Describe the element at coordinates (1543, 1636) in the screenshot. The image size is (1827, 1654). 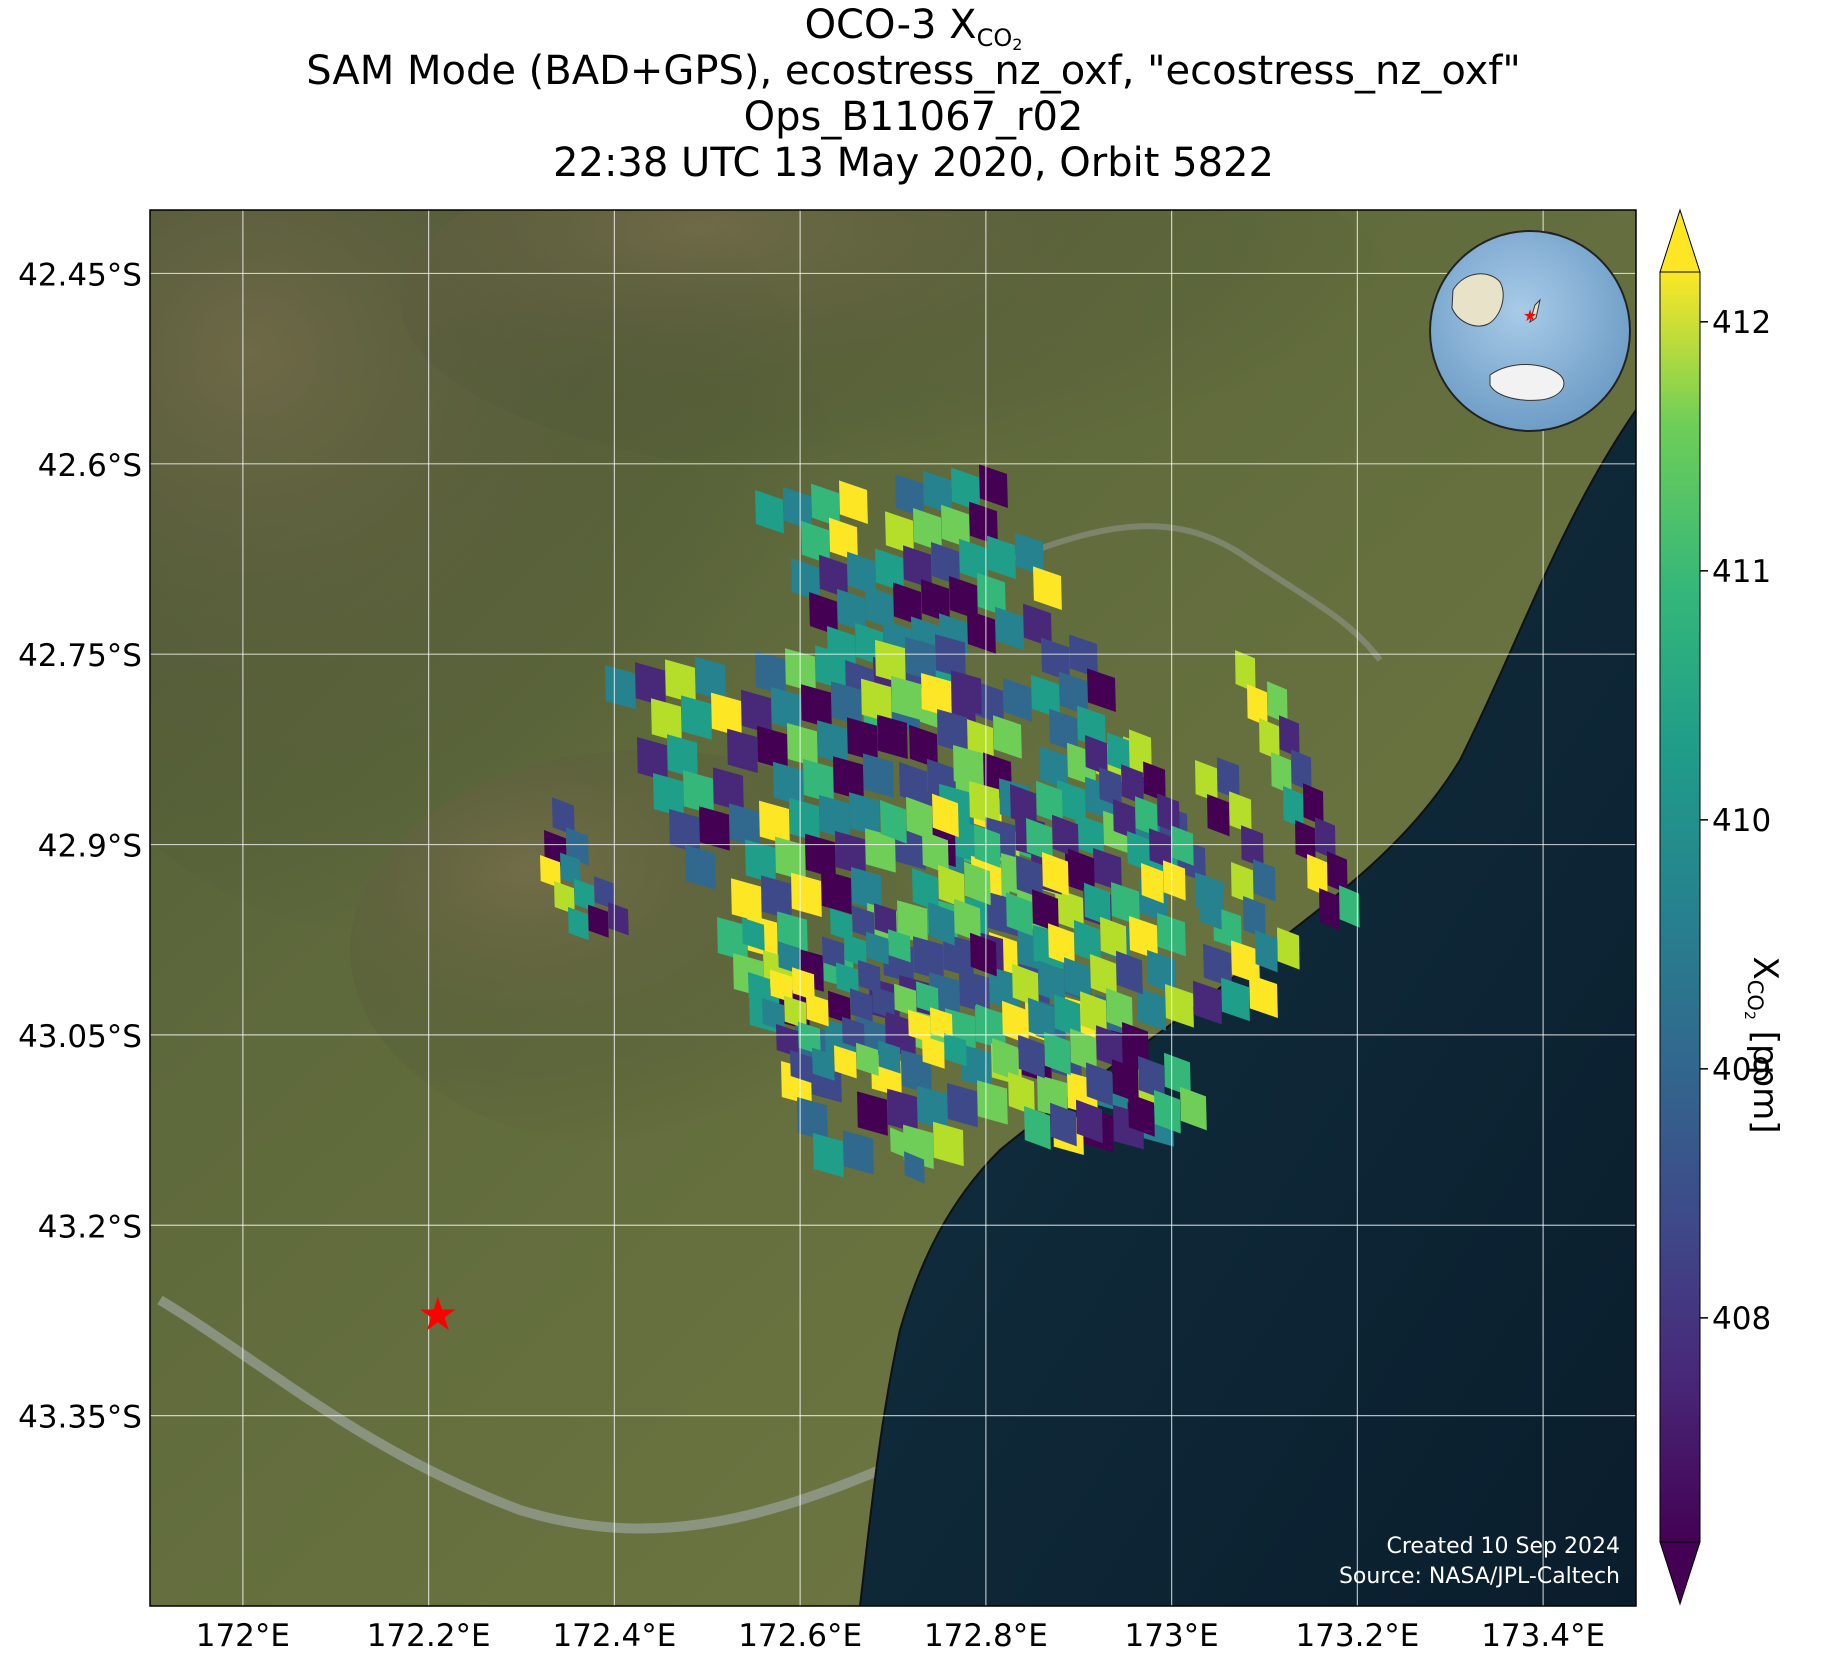
I see `lon-tick-label: 173.4°E` at that location.